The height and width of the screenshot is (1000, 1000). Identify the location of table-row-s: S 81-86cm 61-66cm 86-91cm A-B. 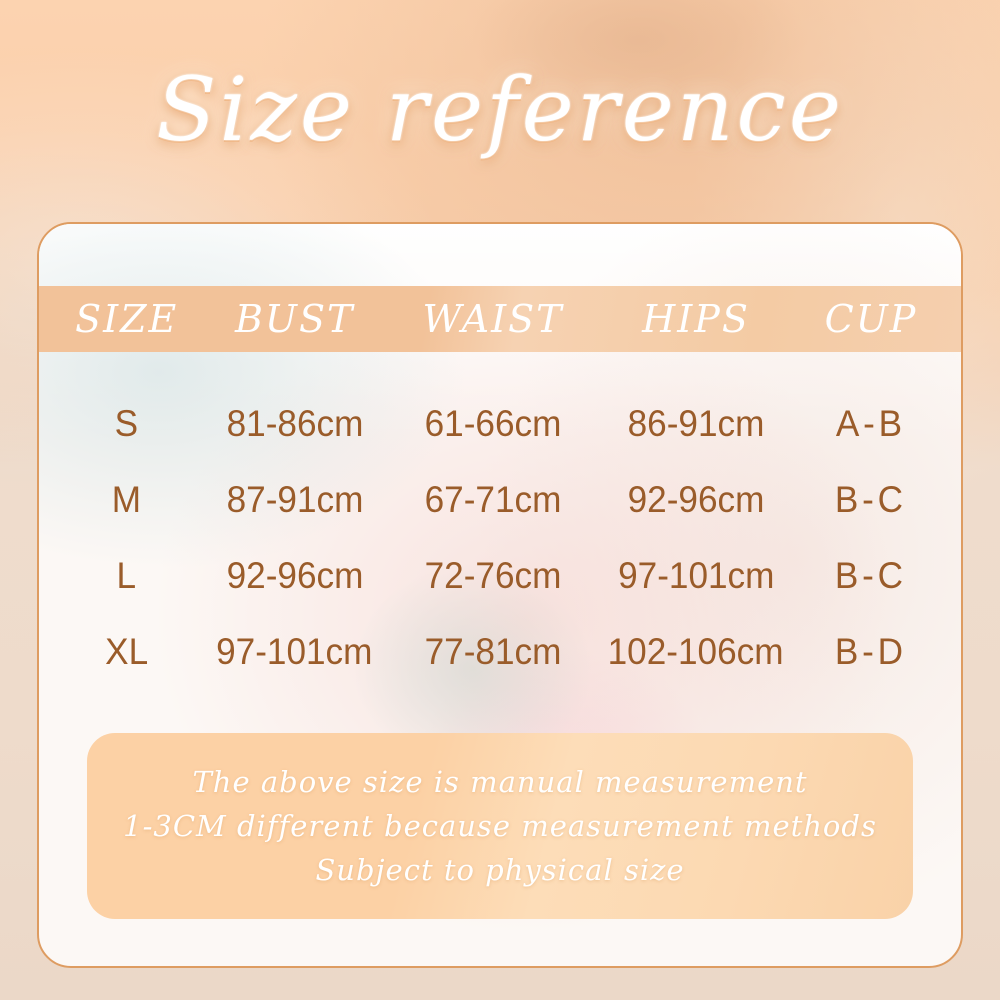
(500, 424).